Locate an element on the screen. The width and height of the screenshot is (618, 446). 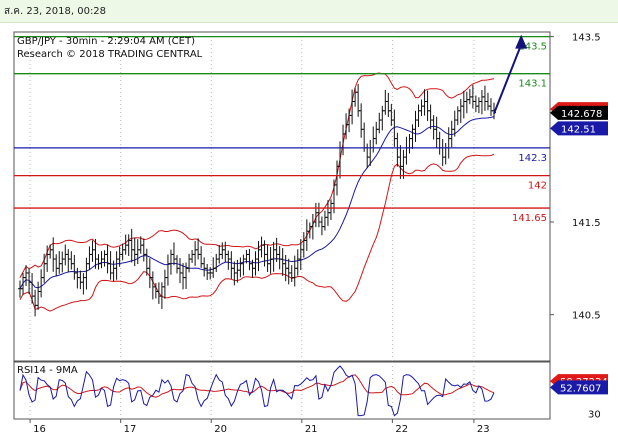
timestamp-label: ส.ค. 23, 2018, 00:28 is located at coordinates (55, 11).